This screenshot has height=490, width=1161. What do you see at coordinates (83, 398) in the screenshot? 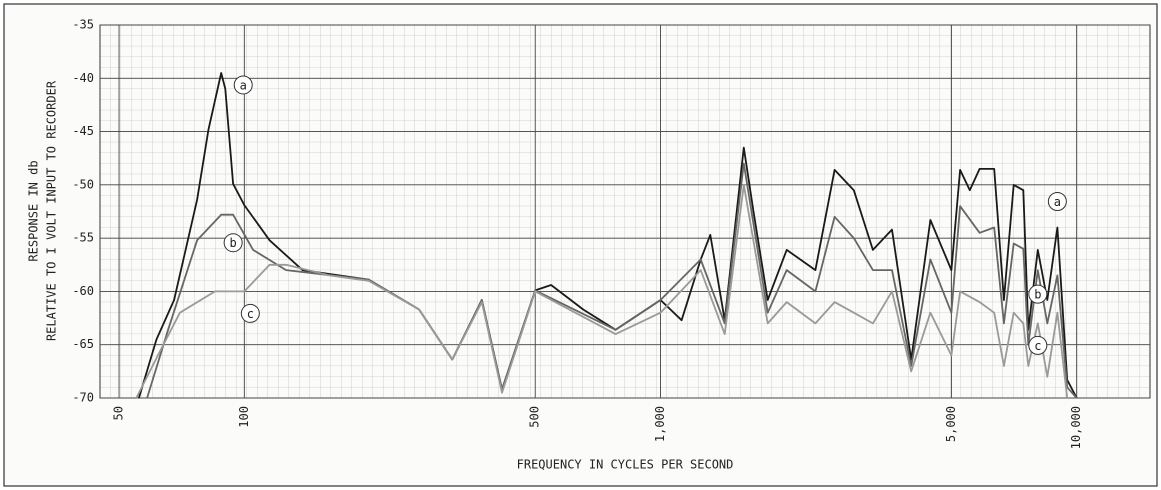
I see `y-tick-label: -70` at bounding box center [83, 398].